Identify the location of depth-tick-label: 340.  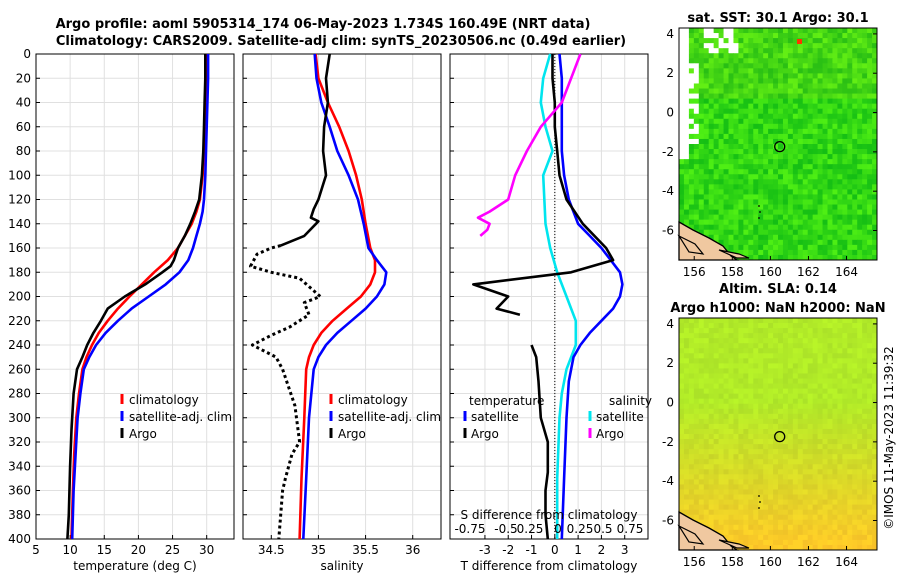
(19, 466).